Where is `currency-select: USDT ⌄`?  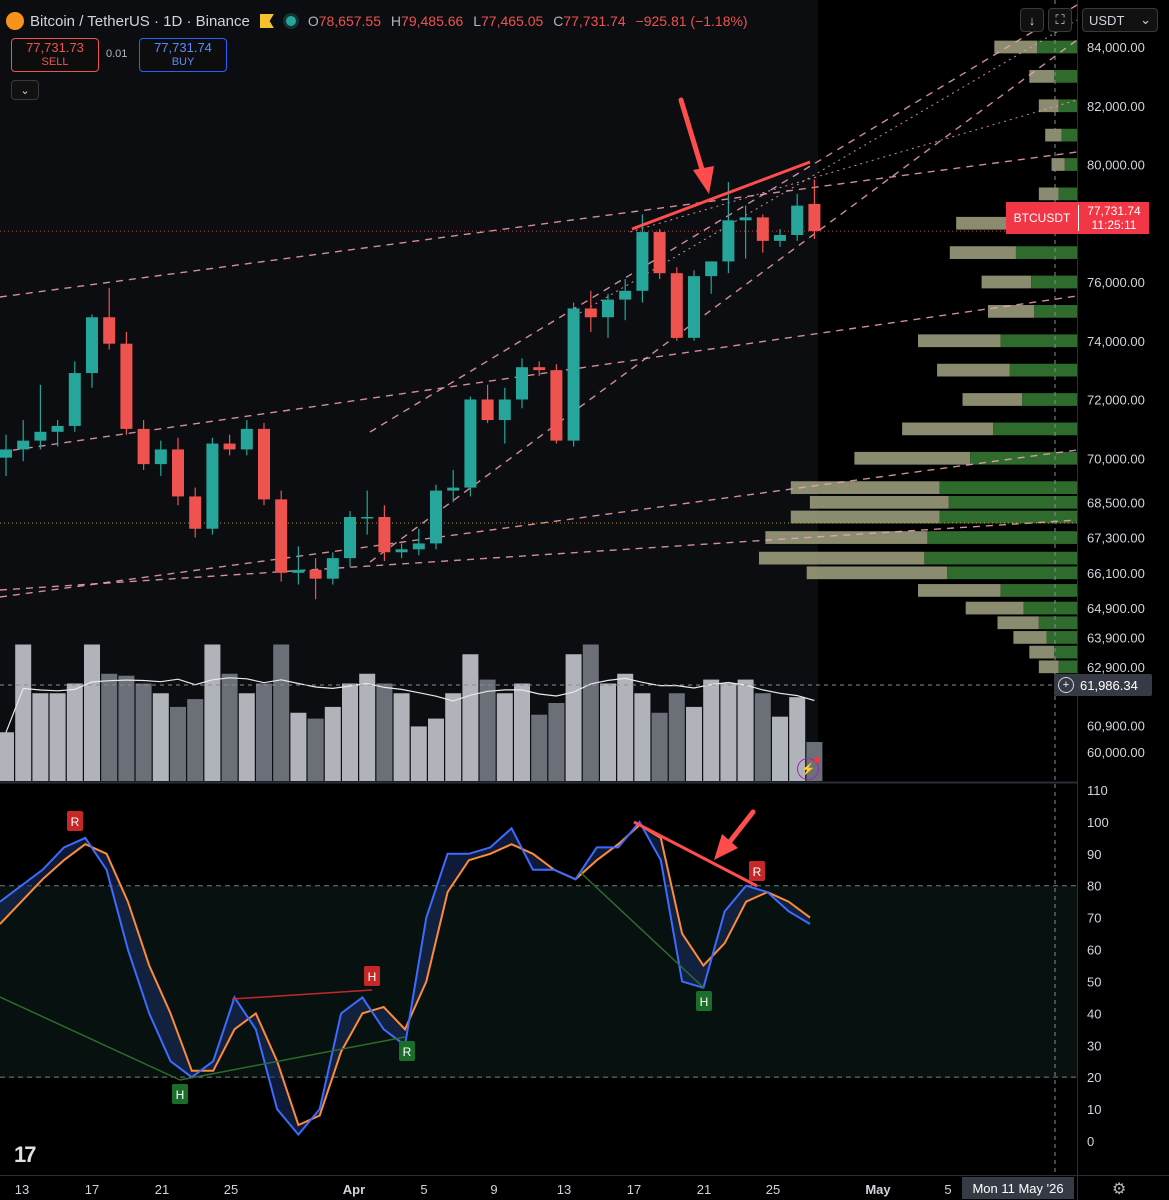
currency-select: USDT ⌄ is located at coordinates (1120, 20).